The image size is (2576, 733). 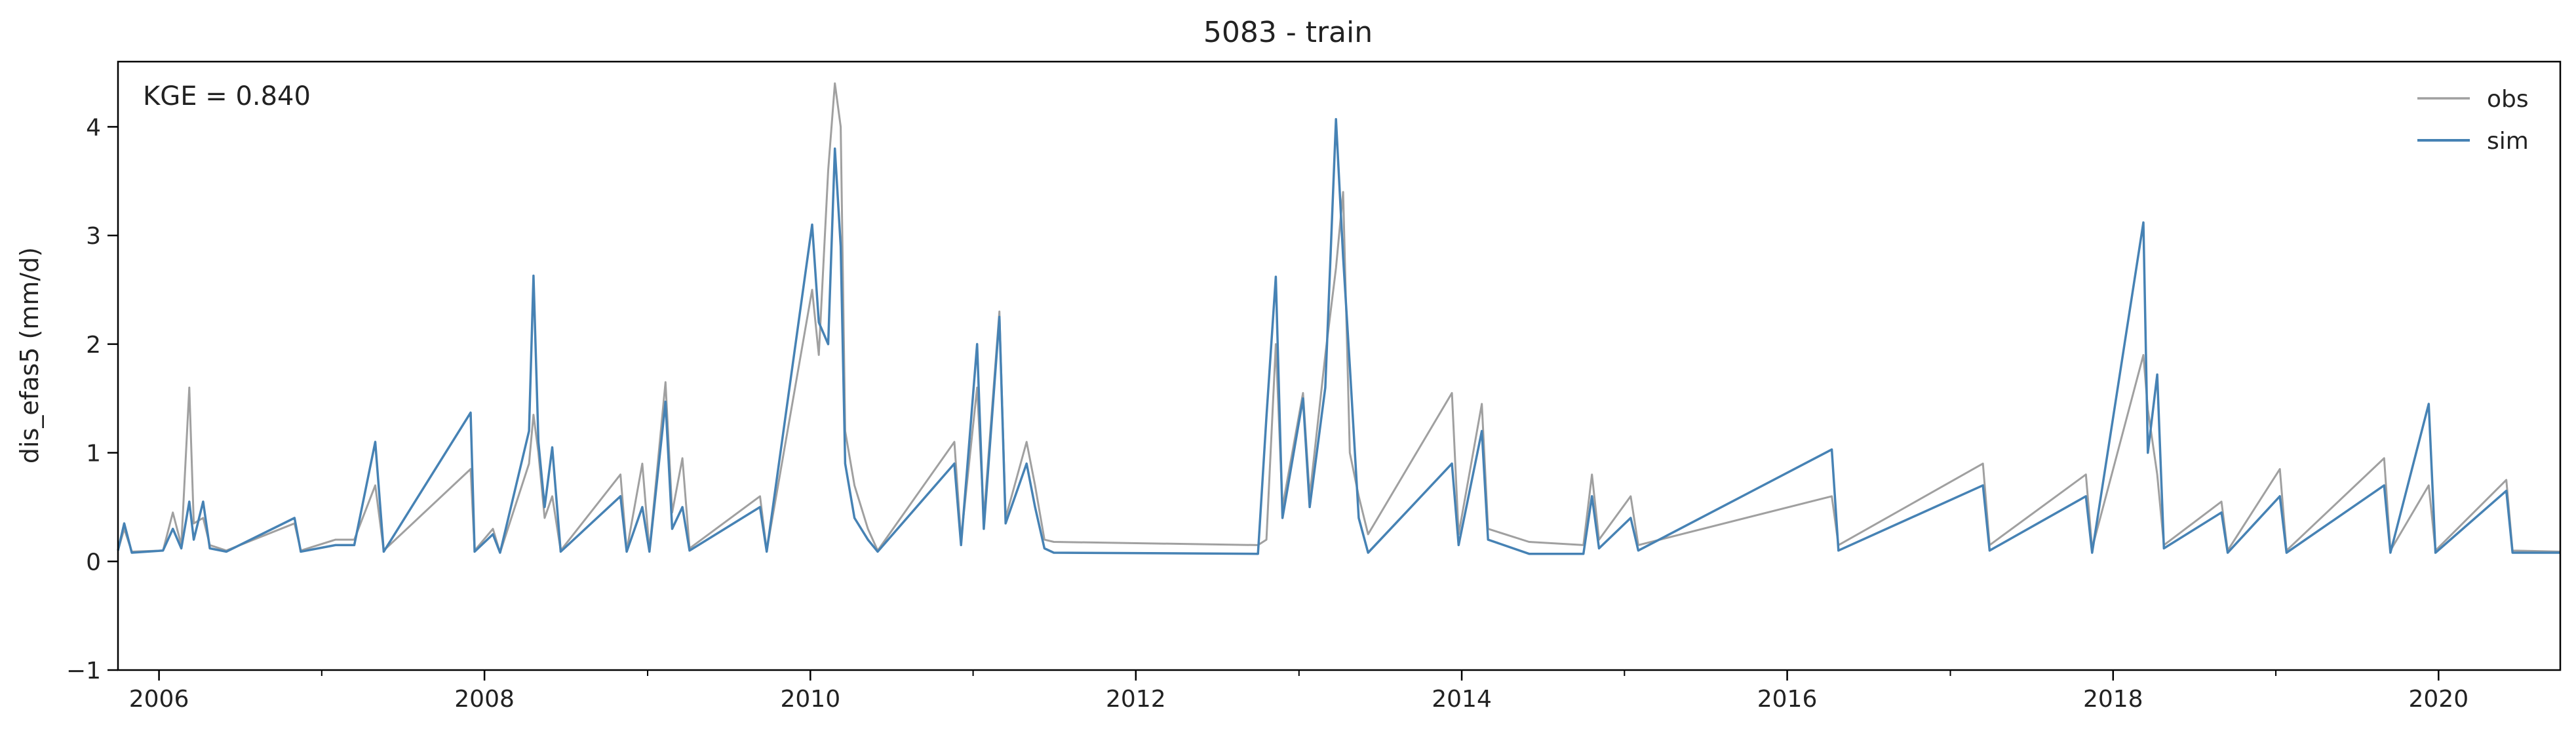 I want to click on x-tick-label: 2010, so click(x=810, y=699).